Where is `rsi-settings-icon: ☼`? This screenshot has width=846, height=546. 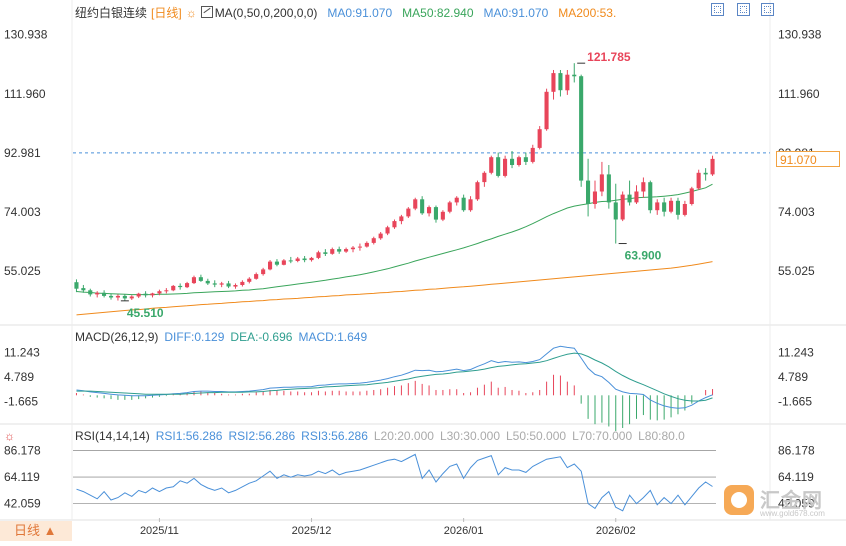 rsi-settings-icon: ☼ is located at coordinates (9, 436).